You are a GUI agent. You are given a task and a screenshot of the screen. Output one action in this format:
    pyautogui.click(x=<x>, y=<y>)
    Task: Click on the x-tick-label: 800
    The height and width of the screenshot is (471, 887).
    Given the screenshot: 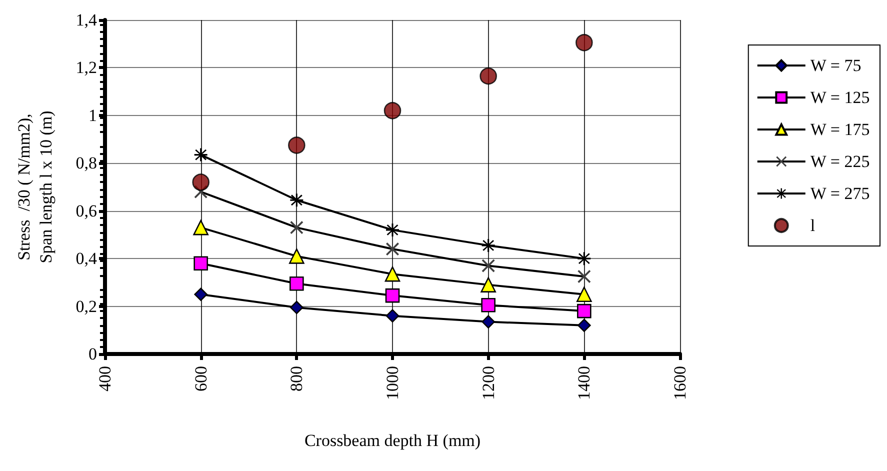 What is the action you would take?
    pyautogui.click(x=296, y=379)
    